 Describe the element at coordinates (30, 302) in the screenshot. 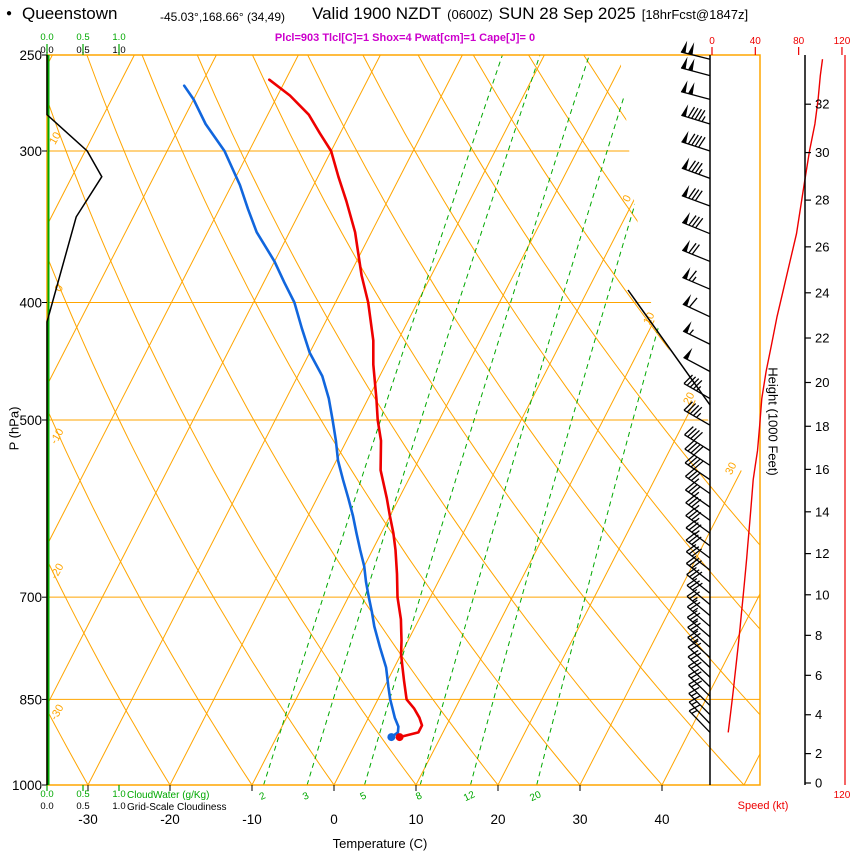

I see `svg-text: 400` at that location.